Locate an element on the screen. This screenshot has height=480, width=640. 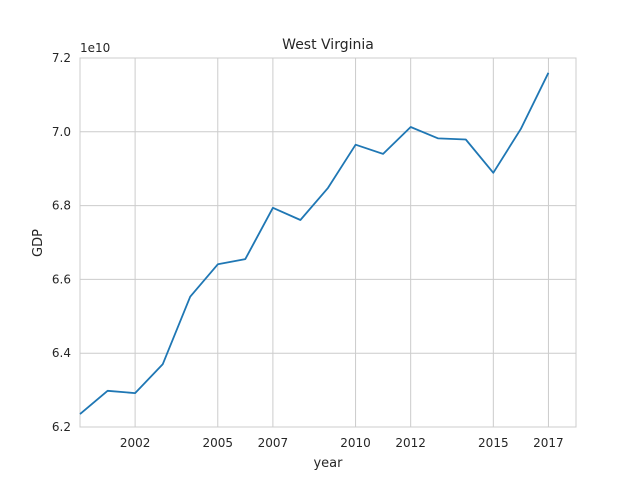
y-tick-label: 7.2 is located at coordinates (61, 58).